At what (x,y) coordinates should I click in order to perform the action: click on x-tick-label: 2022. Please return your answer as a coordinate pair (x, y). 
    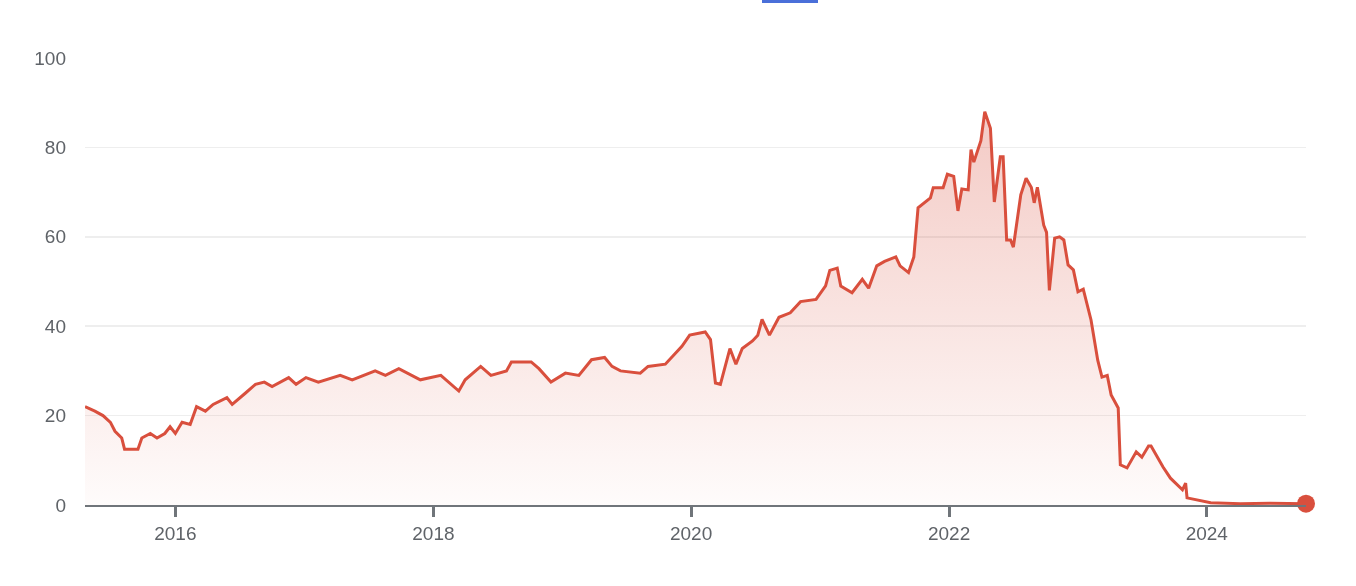
    Looking at the image, I should click on (949, 533).